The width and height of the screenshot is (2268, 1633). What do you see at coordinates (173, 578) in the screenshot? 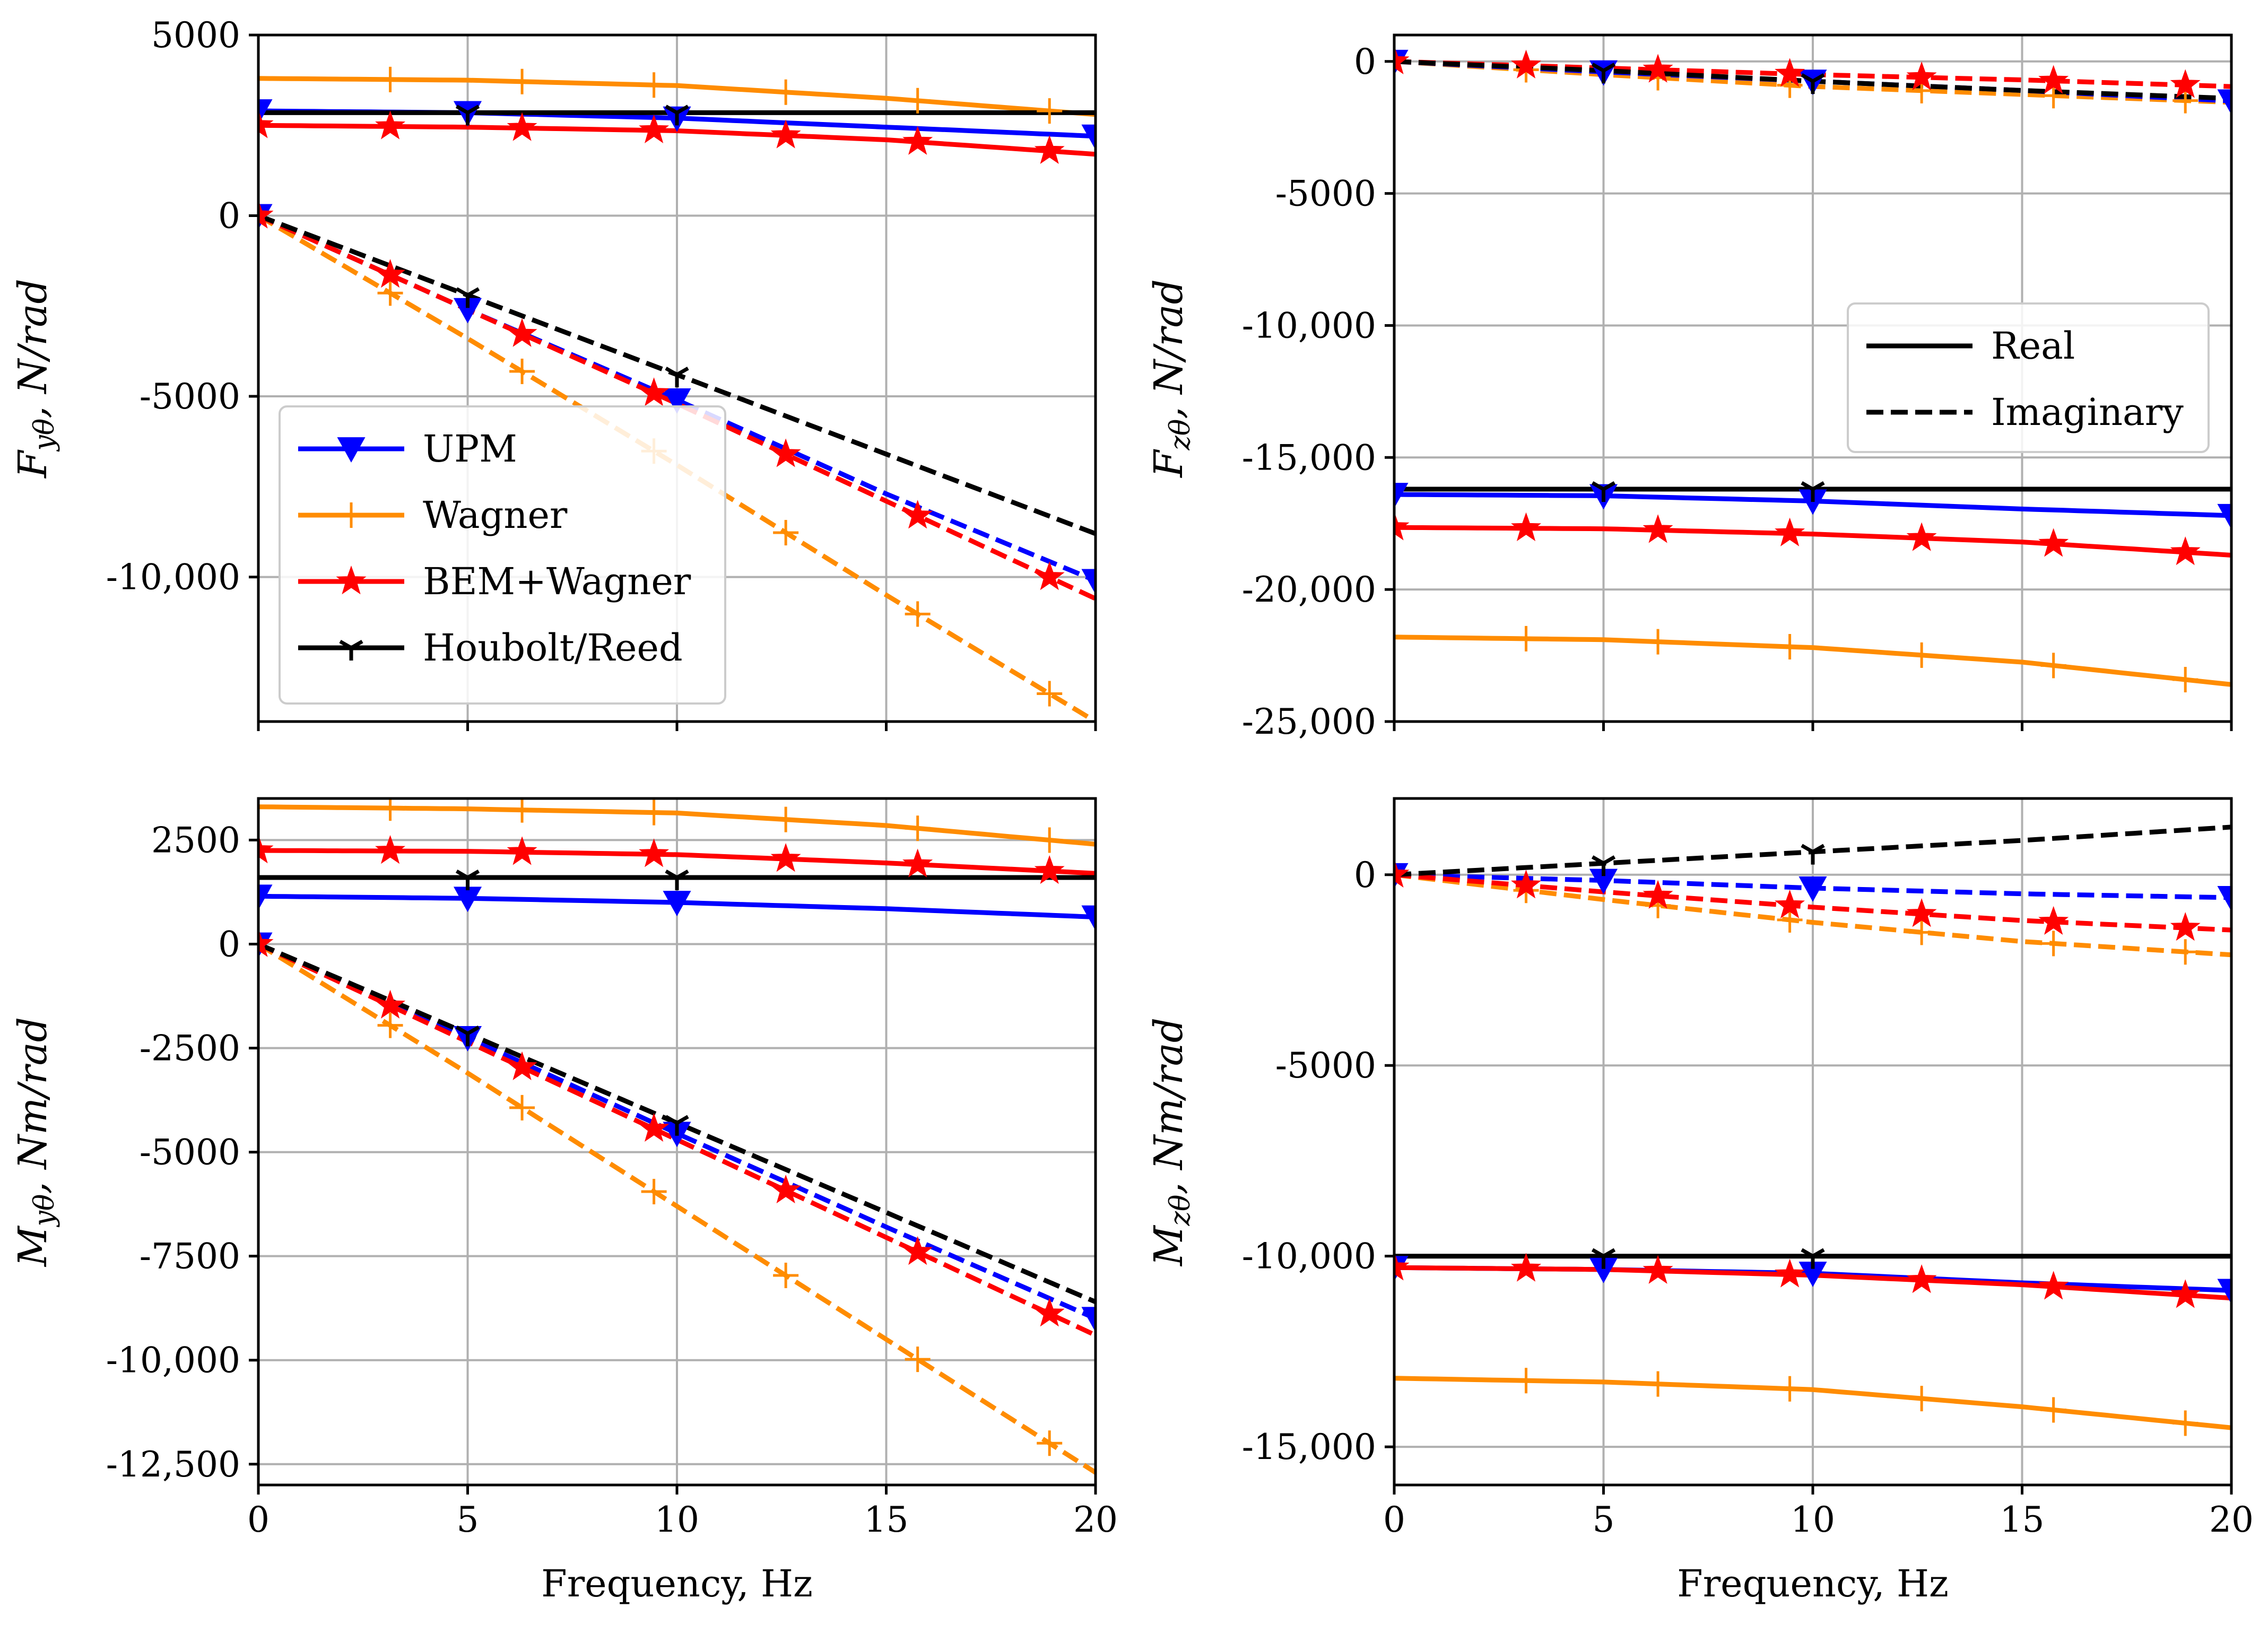
I see `y-tick-label: -10,000` at bounding box center [173, 578].